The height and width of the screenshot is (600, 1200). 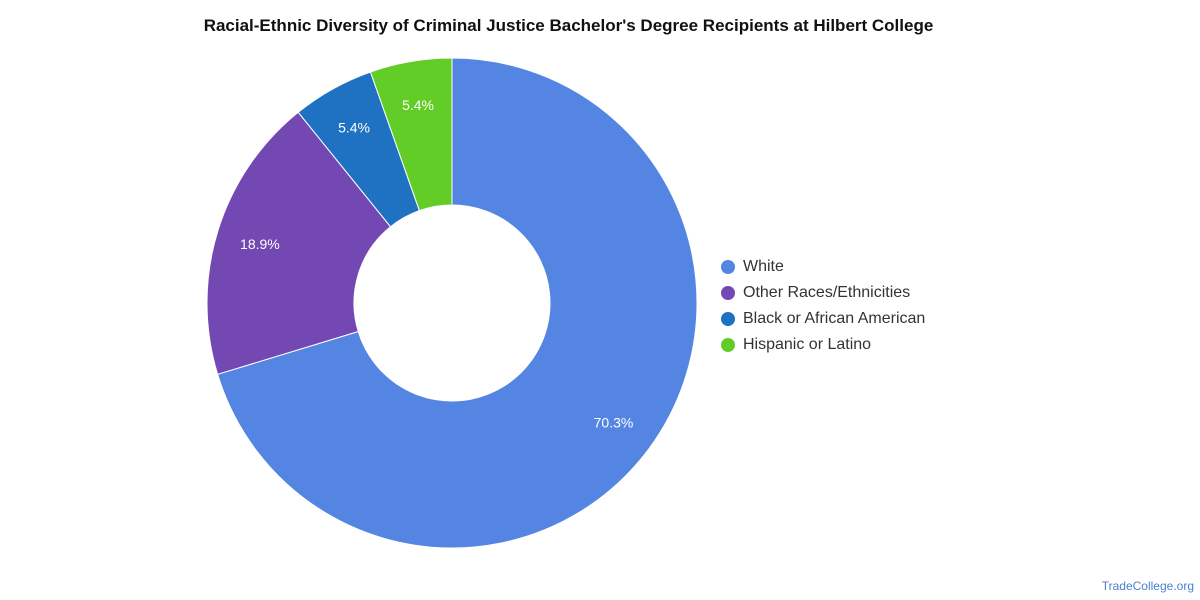 What do you see at coordinates (418, 105) in the screenshot?
I see `slice-label-hispanic-or-latino: 5.4%` at bounding box center [418, 105].